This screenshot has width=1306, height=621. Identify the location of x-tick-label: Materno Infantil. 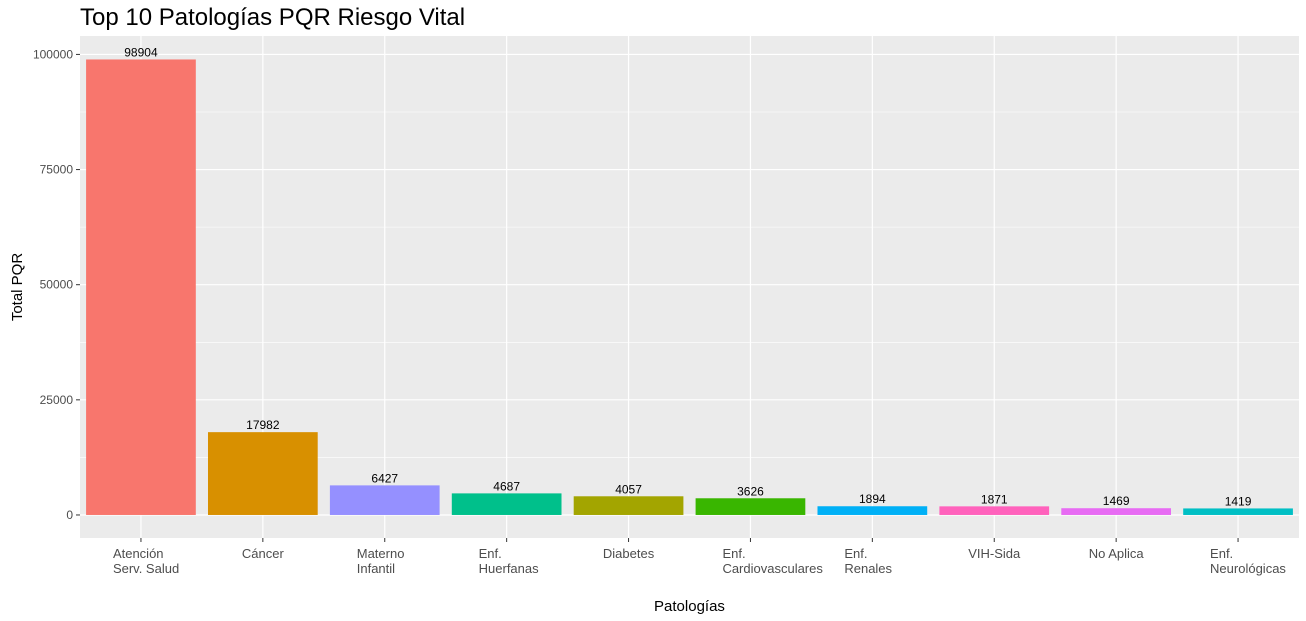
(381, 561).